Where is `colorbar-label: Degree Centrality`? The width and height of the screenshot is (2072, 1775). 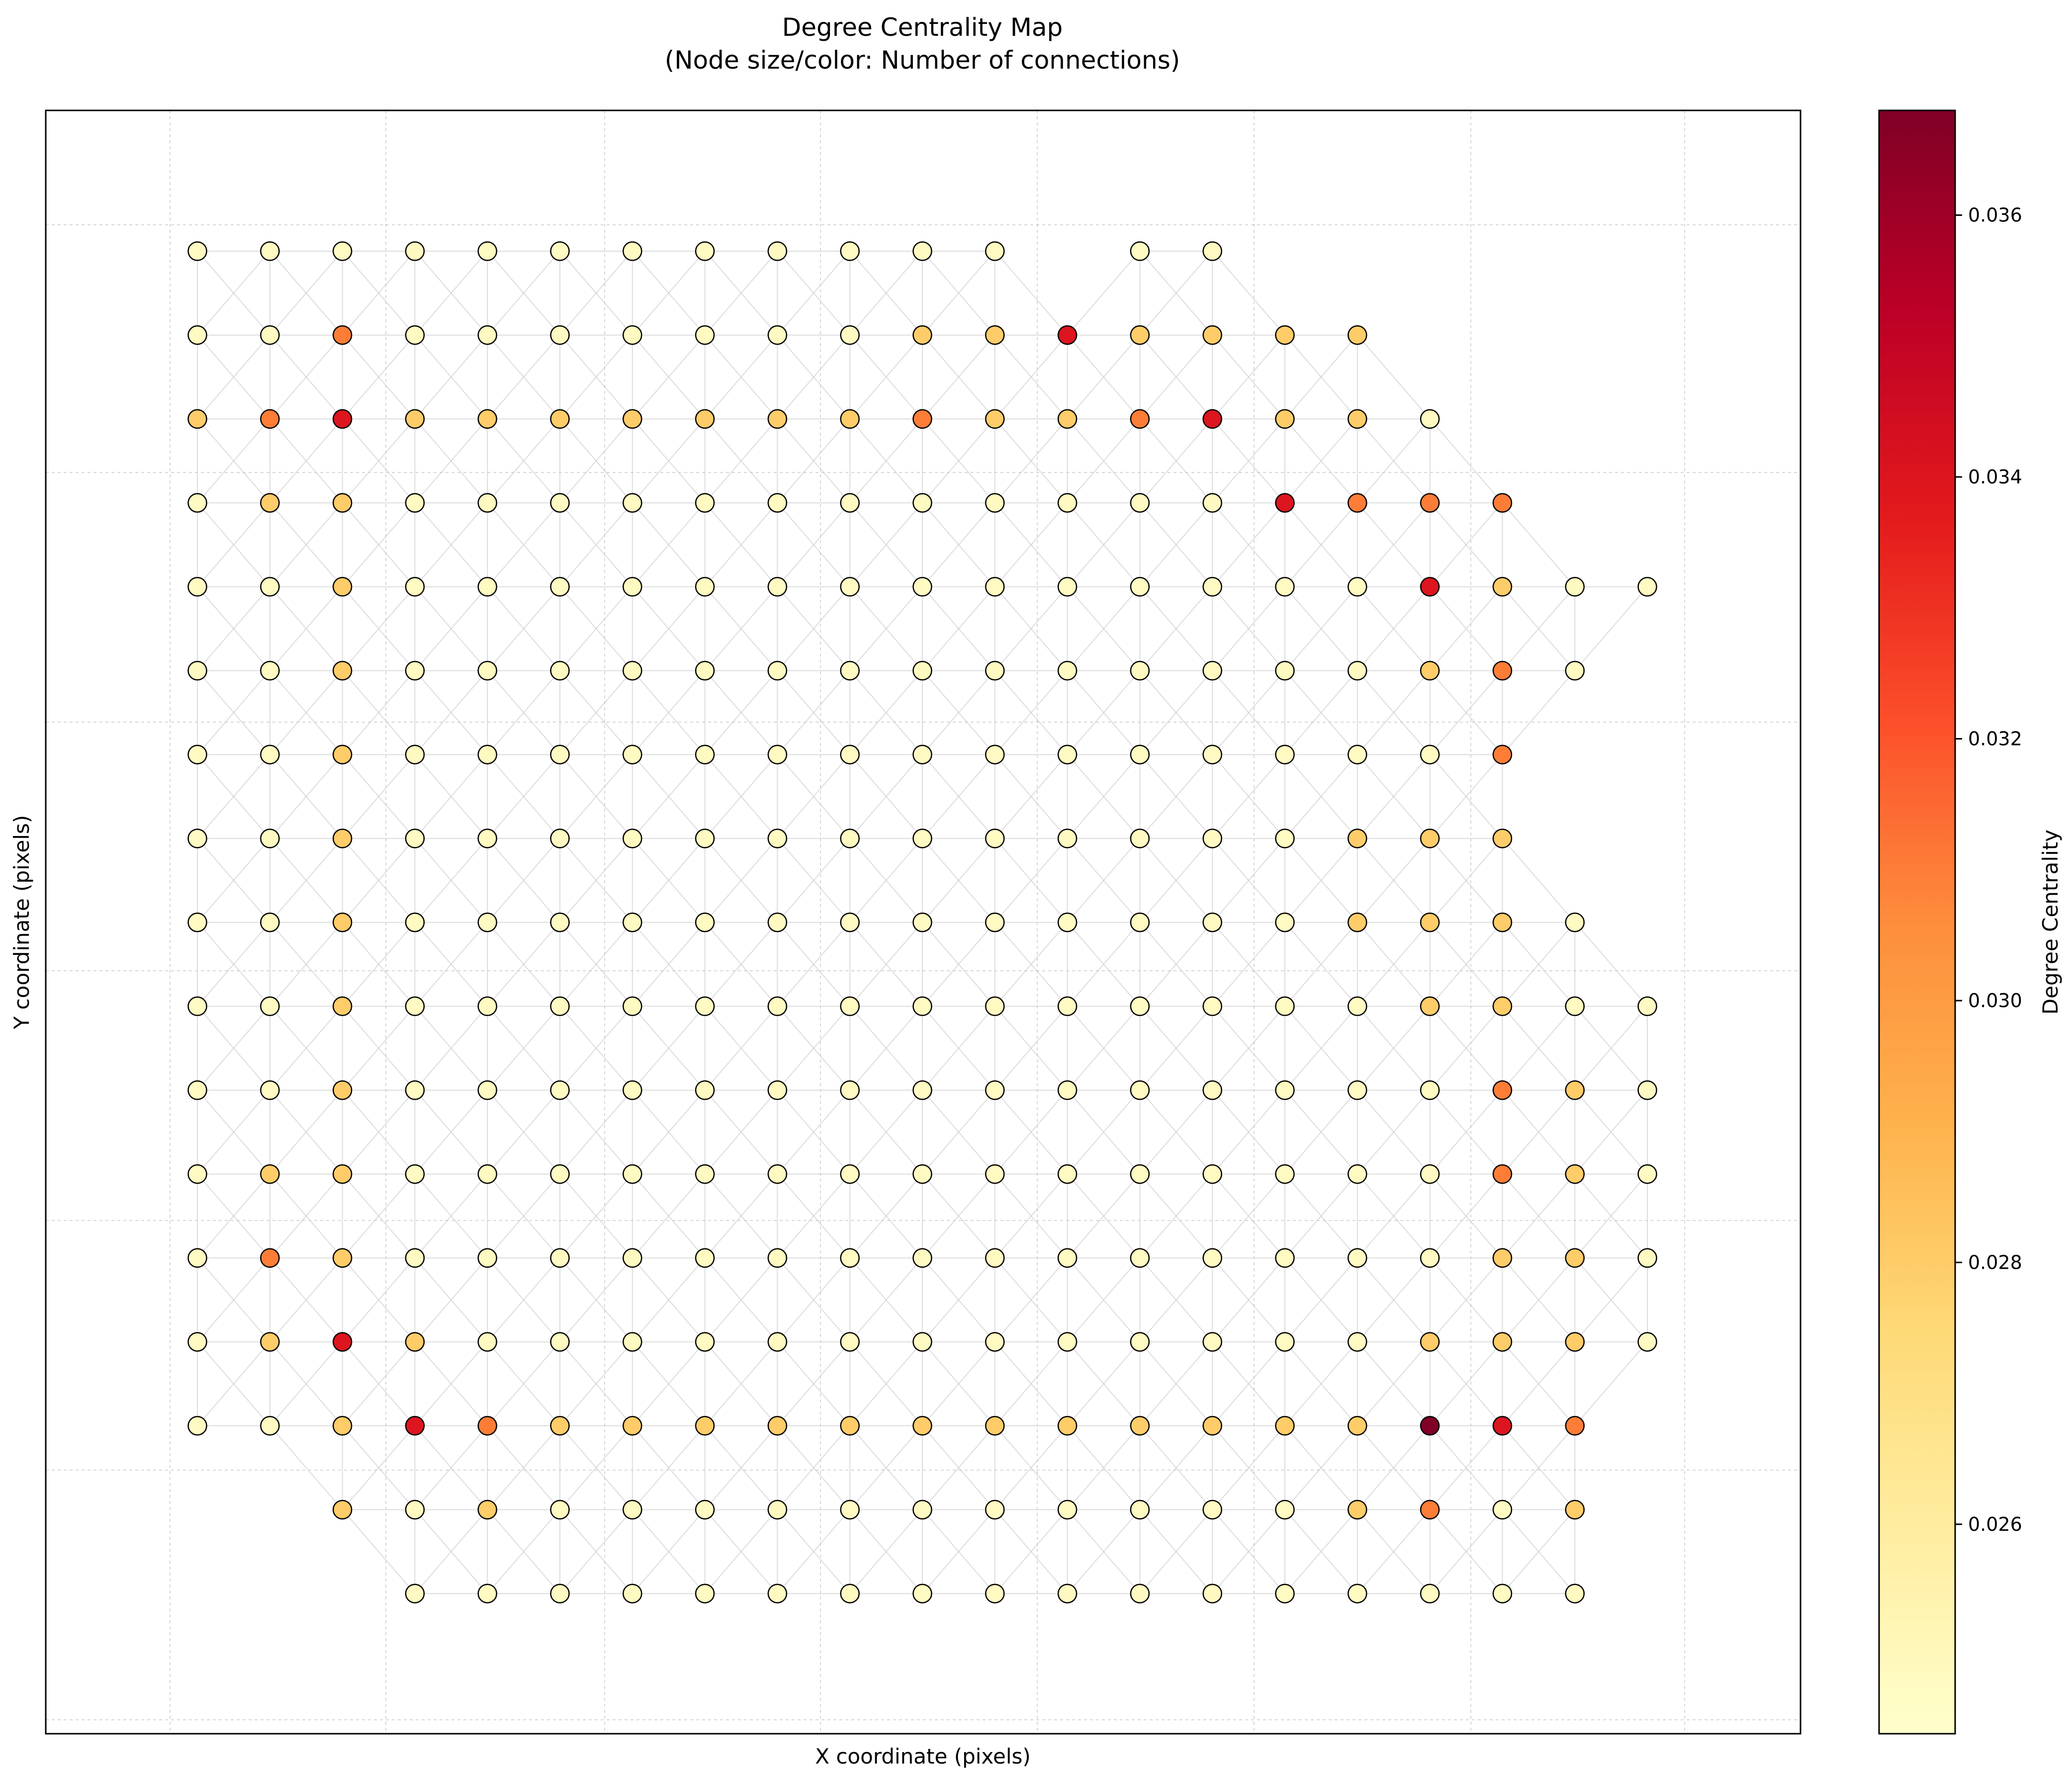
colorbar-label: Degree Centrality is located at coordinates (2050, 922).